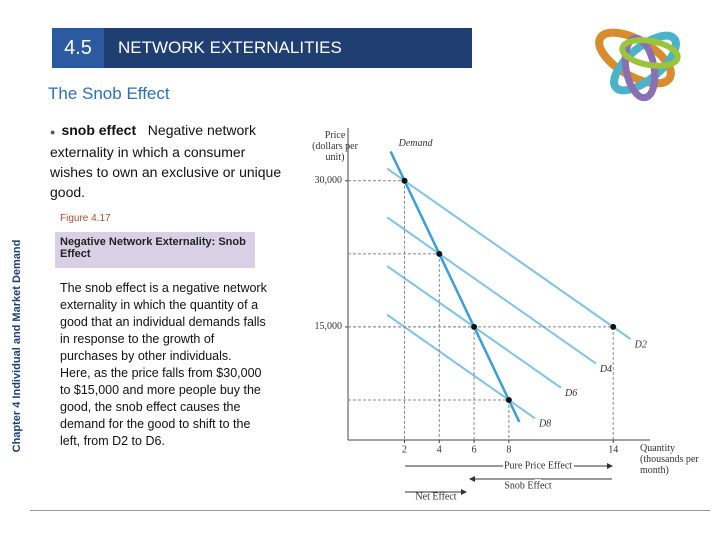 The width and height of the screenshot is (720, 540). What do you see at coordinates (435, 496) in the screenshot?
I see `annotation: Net Effect` at bounding box center [435, 496].